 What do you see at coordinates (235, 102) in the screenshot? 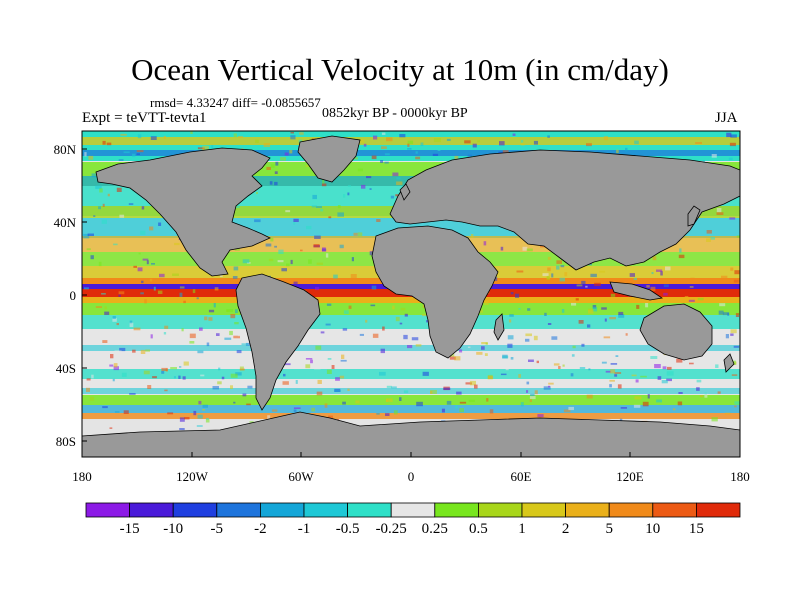
I see `stats-line: rmsd= 4.33247 diff= -0.0855657` at bounding box center [235, 102].